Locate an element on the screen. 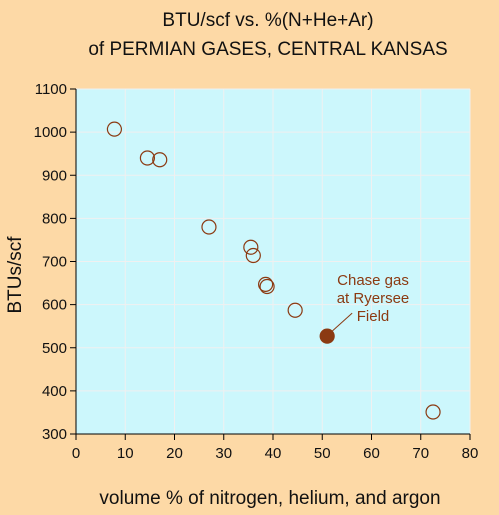 The image size is (499, 515). y-tick-label: 700 is located at coordinates (54, 262).